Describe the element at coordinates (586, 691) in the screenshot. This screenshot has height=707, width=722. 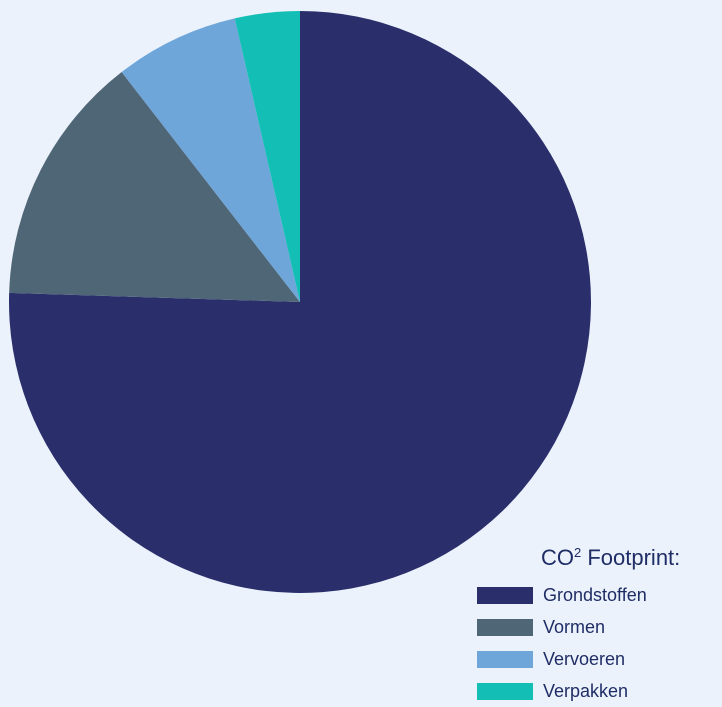
I see `legend-label-verpakken: Verpakken` at that location.